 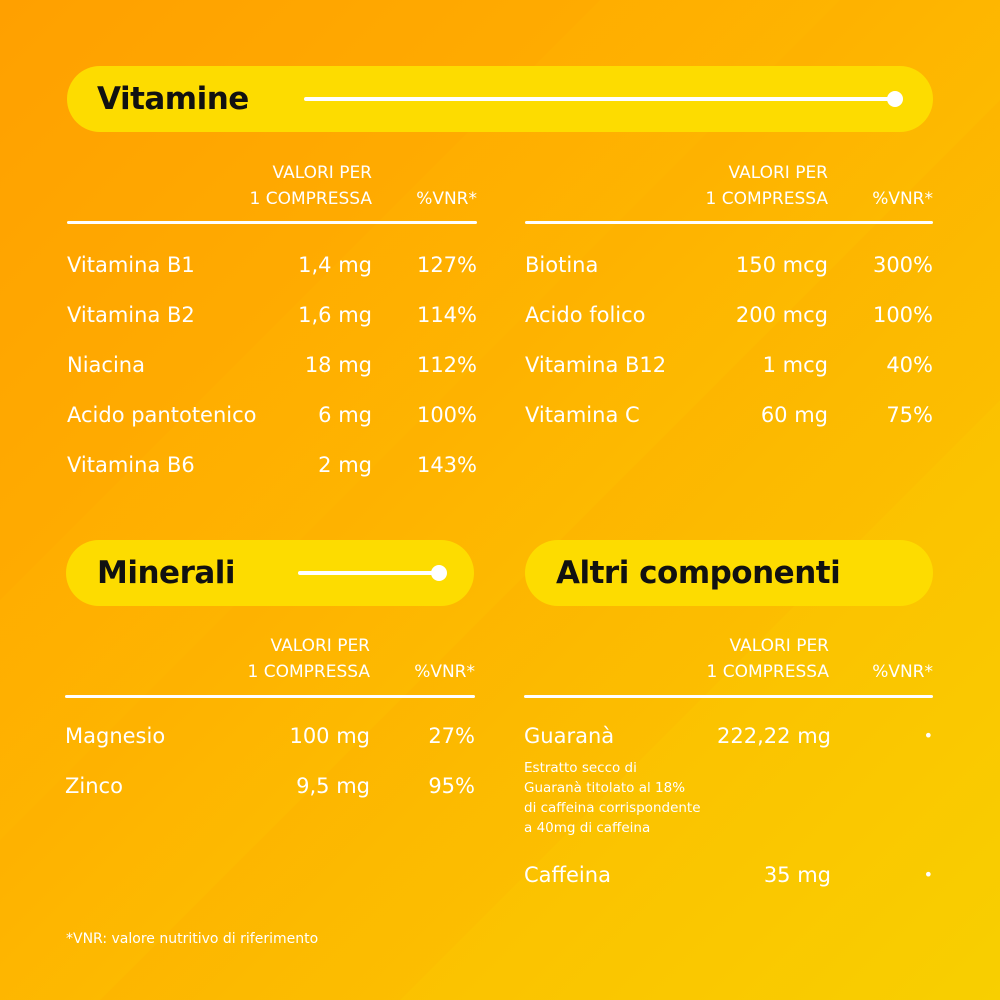 I want to click on nutrient-name: Caffeina, so click(x=567, y=875).